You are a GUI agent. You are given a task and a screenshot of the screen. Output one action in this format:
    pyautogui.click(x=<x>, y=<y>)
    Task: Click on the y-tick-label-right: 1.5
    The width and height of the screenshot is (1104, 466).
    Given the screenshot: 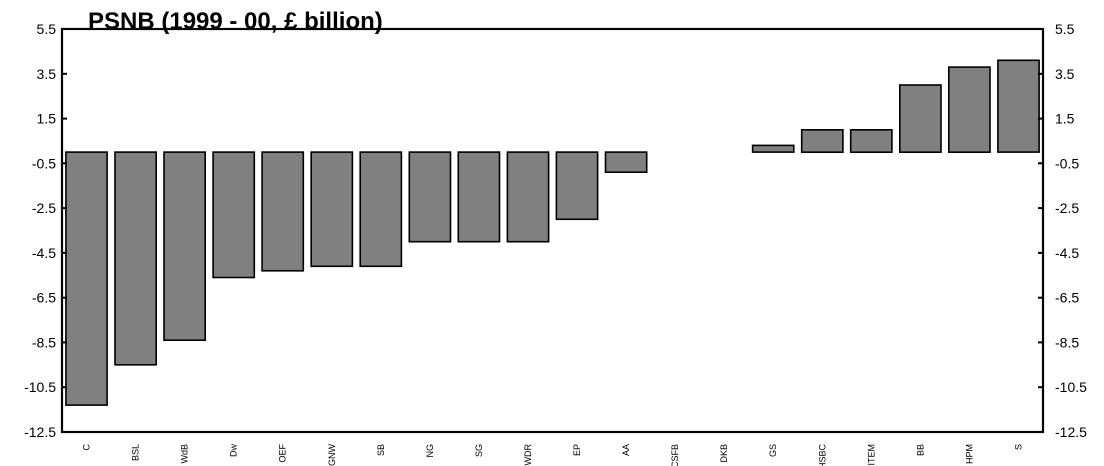 What is the action you would take?
    pyautogui.click(x=1065, y=119)
    